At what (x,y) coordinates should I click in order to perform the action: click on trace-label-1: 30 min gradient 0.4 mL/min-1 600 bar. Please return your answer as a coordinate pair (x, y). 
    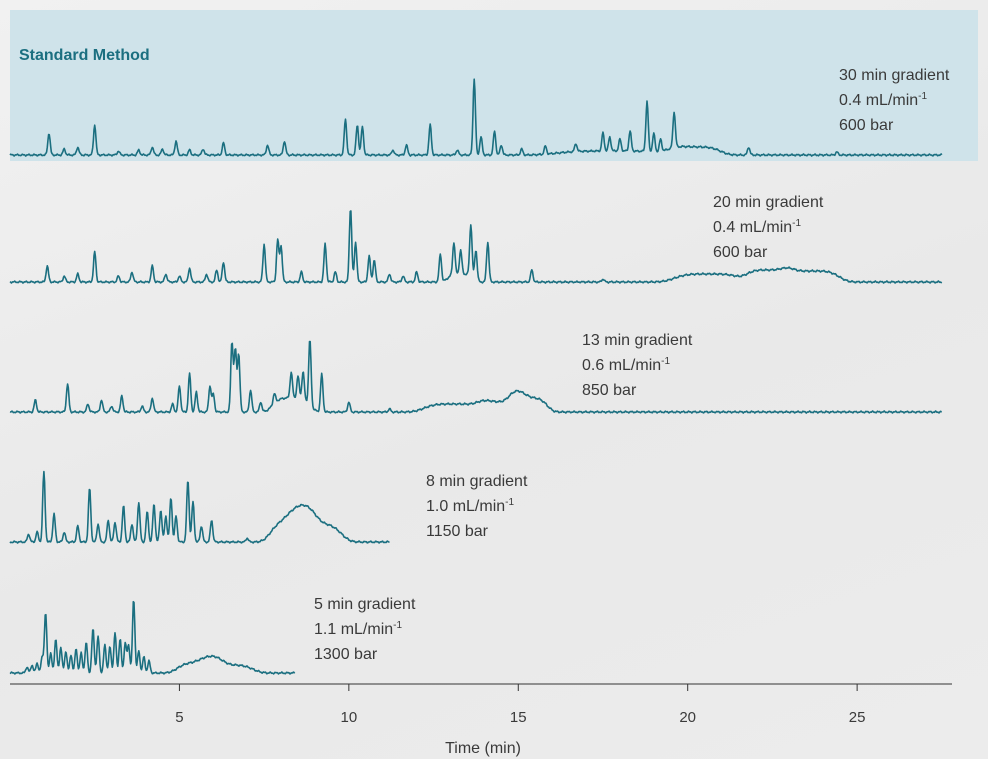
    Looking at the image, I should click on (894, 100).